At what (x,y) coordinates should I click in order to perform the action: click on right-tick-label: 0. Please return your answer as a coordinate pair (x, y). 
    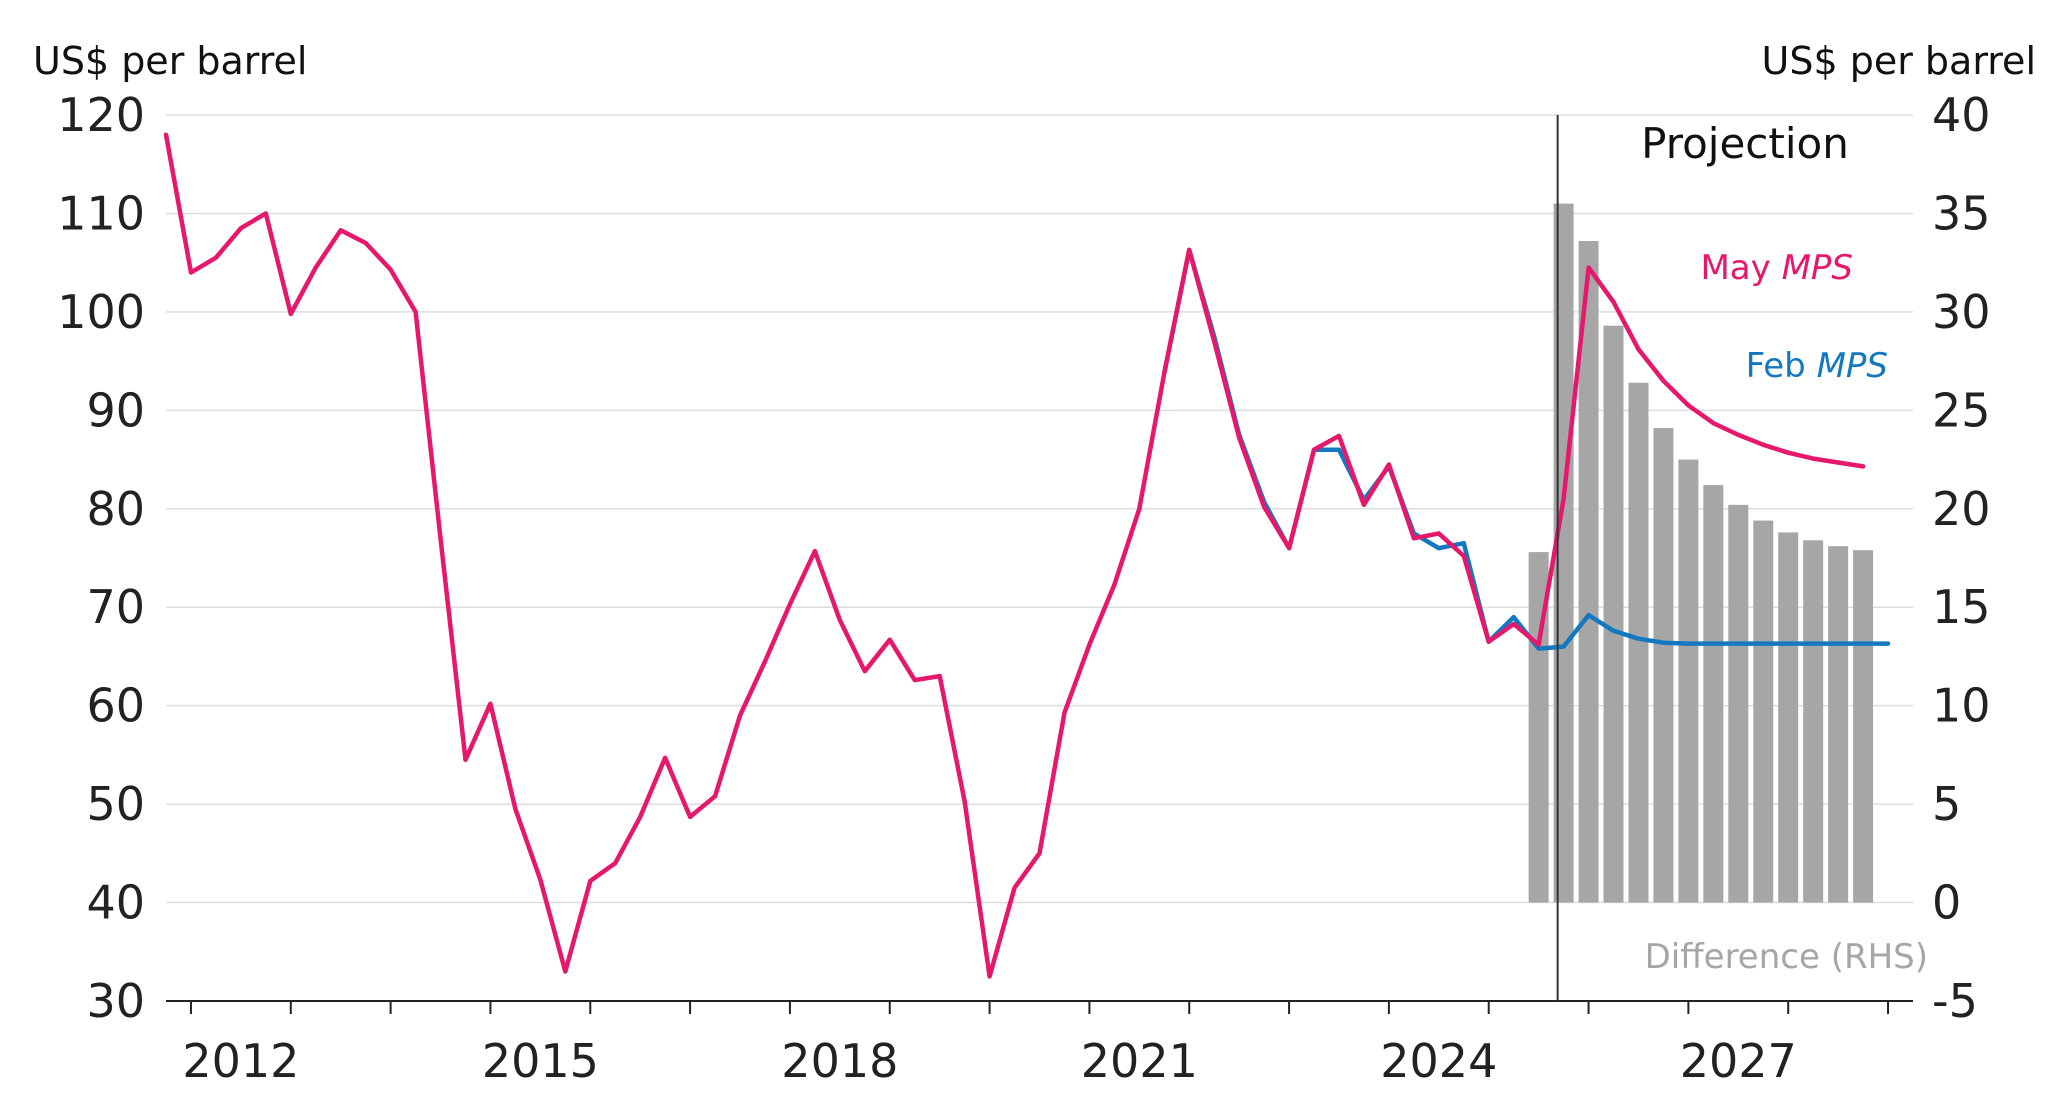
    Looking at the image, I should click on (1946, 903).